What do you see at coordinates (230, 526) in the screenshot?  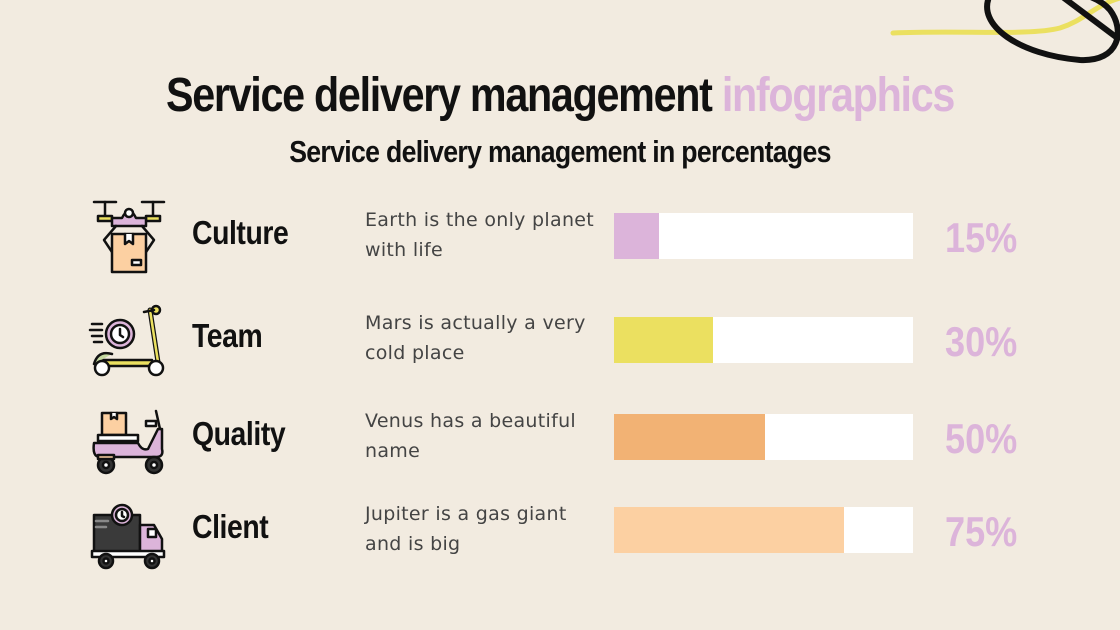 I see `row-label: Client` at bounding box center [230, 526].